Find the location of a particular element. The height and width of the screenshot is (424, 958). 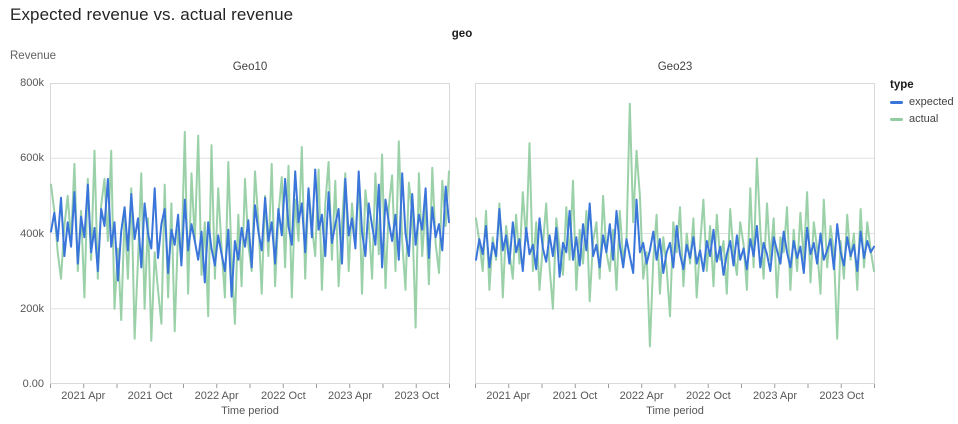

y-tick-label: 800k is located at coordinates (32, 83).